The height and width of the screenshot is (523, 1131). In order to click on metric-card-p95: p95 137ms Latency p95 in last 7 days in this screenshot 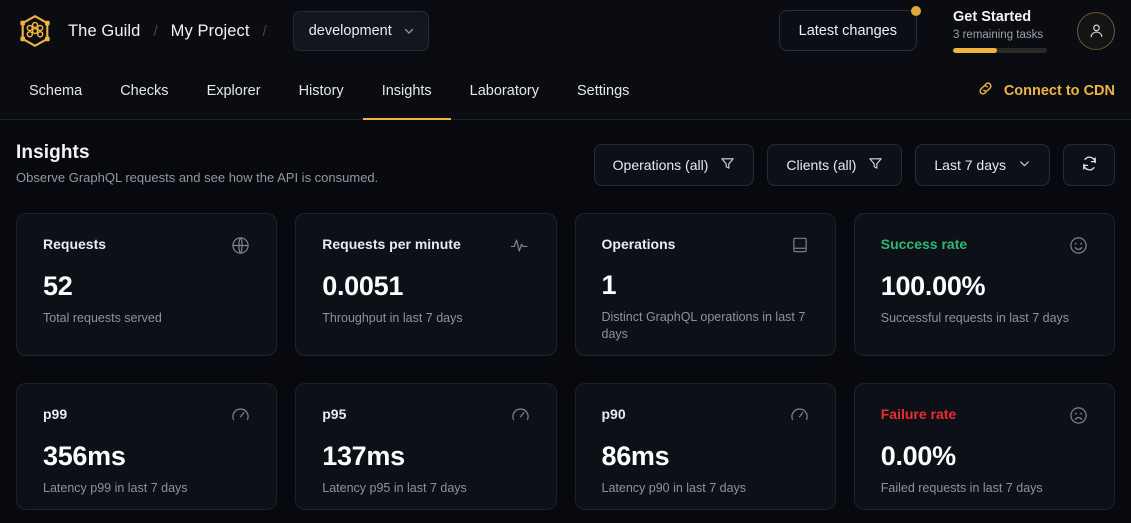, I will do `click(426, 446)`.